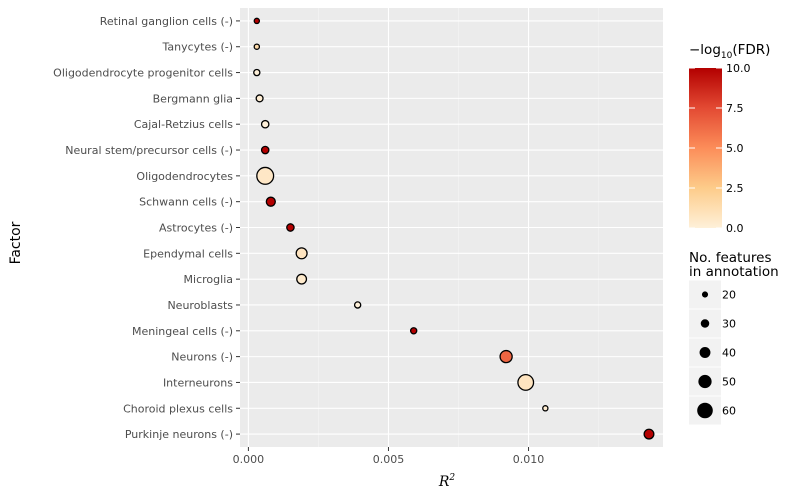 The image size is (800, 500). Describe the element at coordinates (705, 50) in the screenshot. I see `color-legend-title-log: −log` at that location.